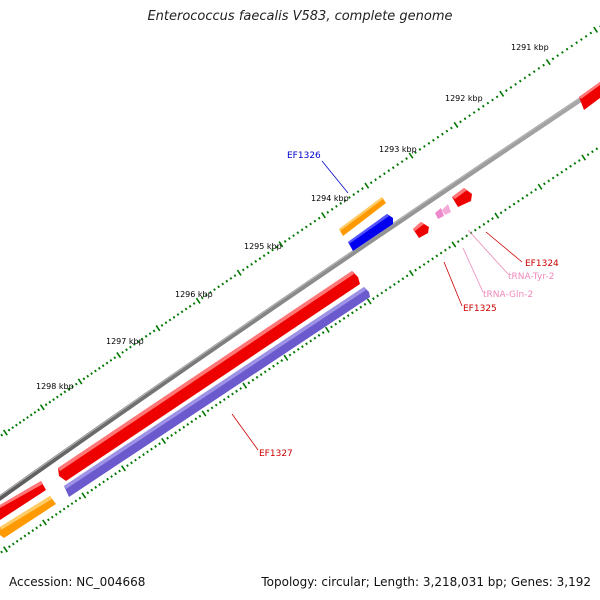 This screenshot has width=600, height=600. I want to click on gene-ef1325, so click(421, 230).